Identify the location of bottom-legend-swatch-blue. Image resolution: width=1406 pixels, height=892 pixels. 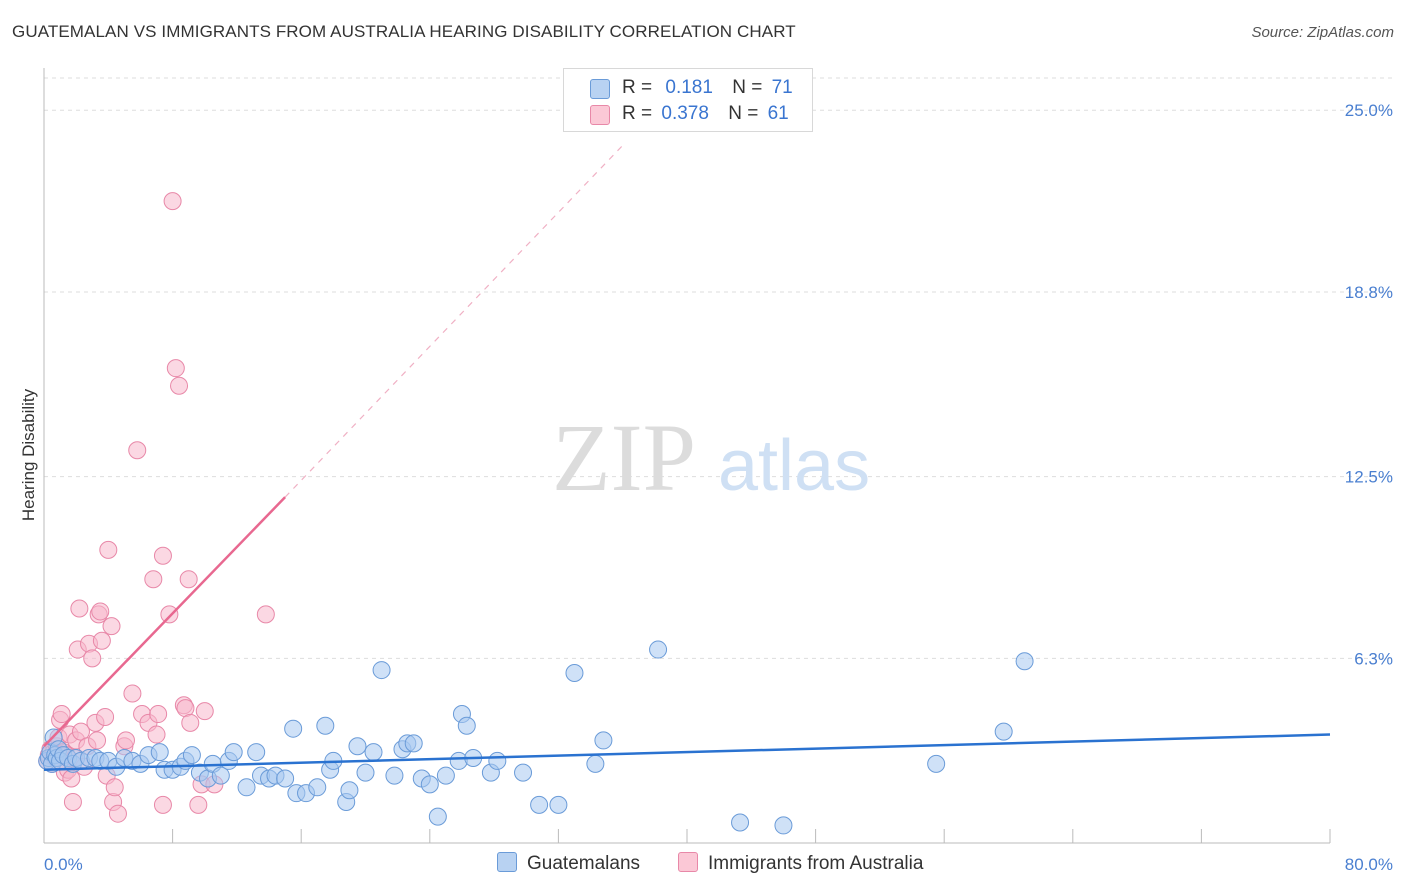
(507, 862).